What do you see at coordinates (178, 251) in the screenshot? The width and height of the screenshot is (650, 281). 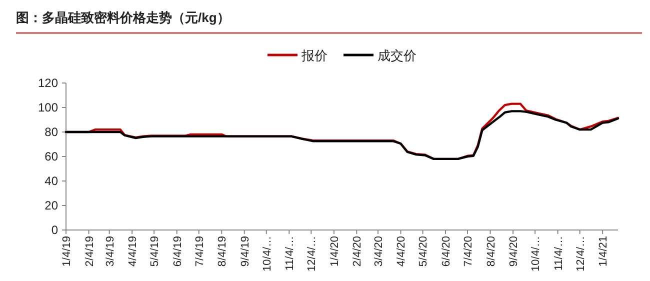 I see `x-tick-label: 6/4/19` at bounding box center [178, 251].